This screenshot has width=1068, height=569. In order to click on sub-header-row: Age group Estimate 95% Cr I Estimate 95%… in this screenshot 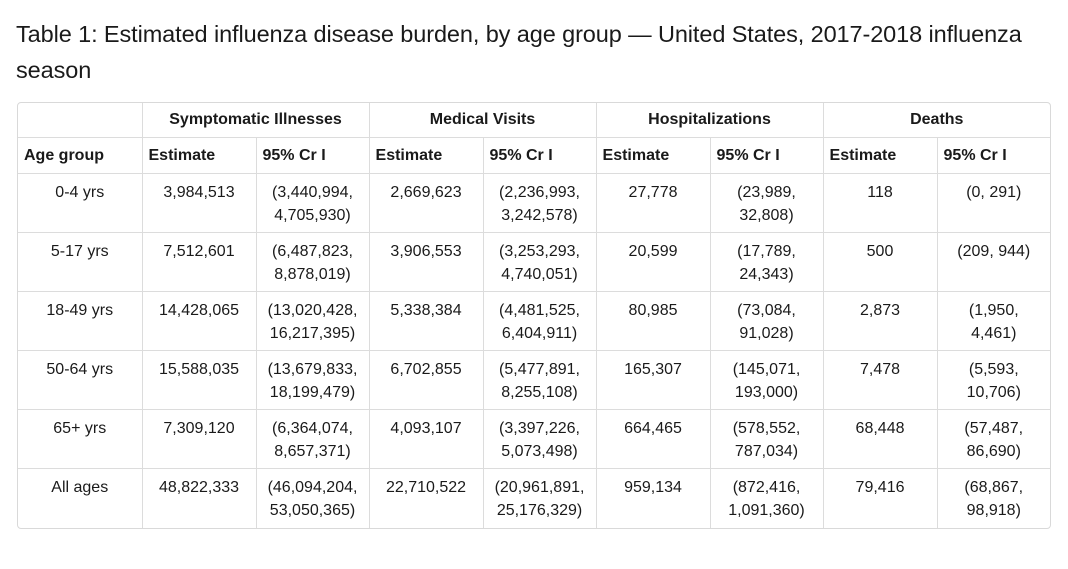, I will do `click(534, 155)`.